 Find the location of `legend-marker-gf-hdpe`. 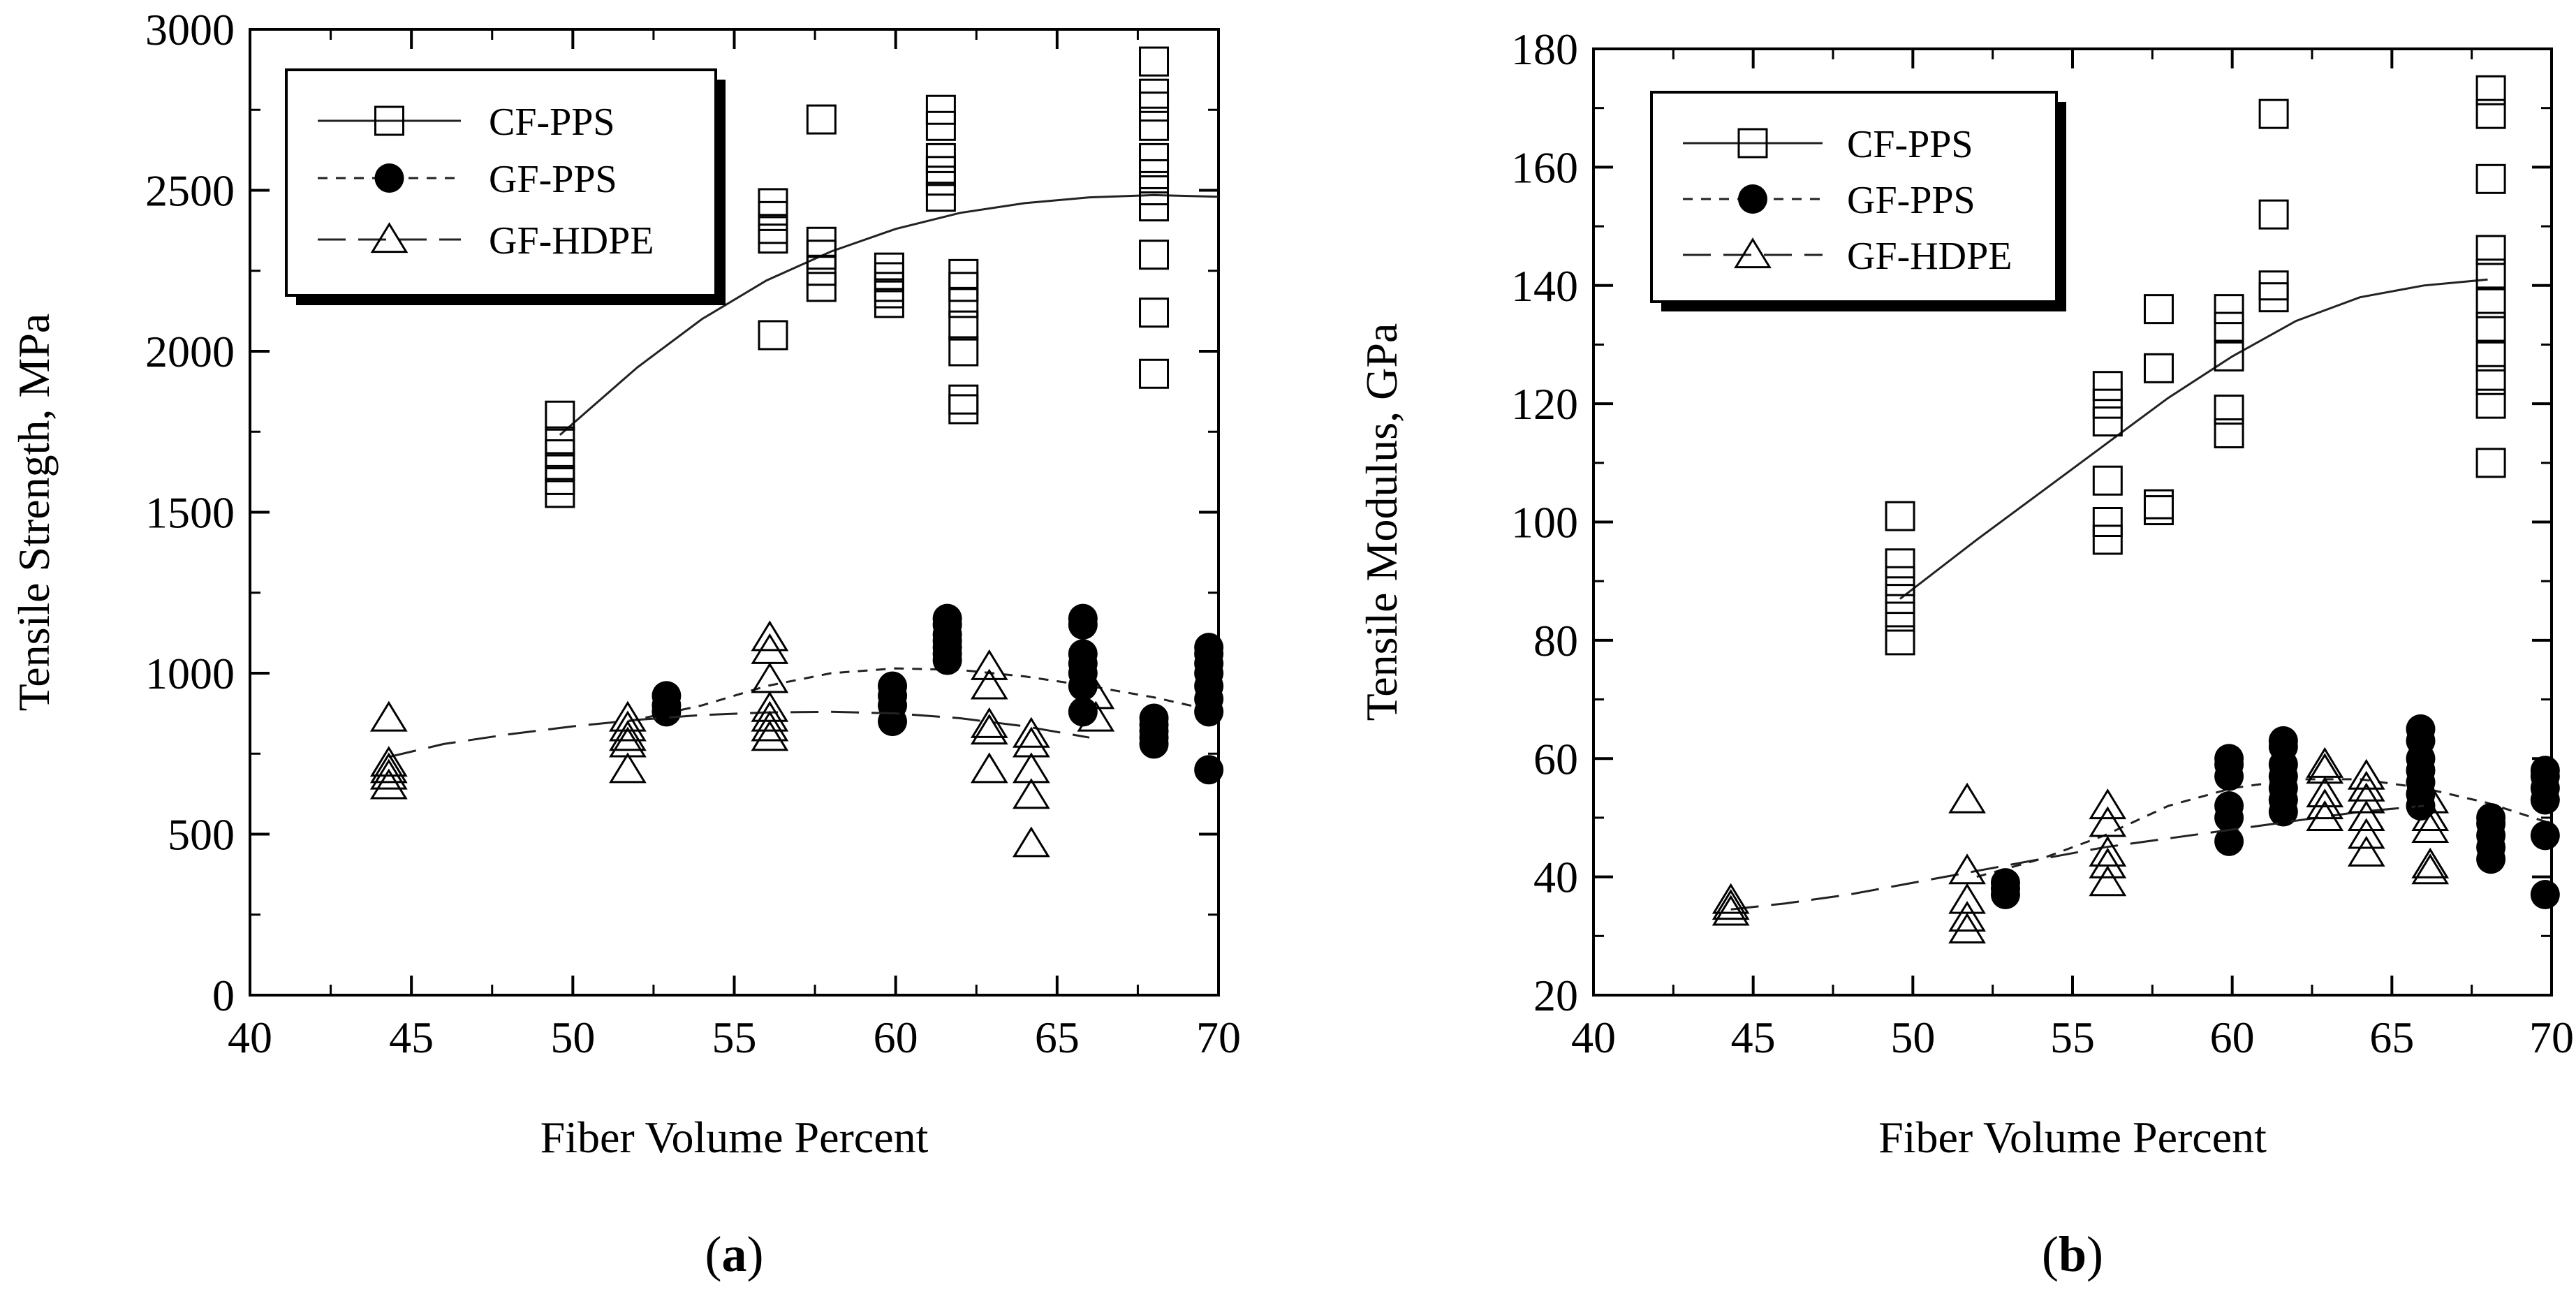

legend-marker-gf-hdpe is located at coordinates (1753, 253).